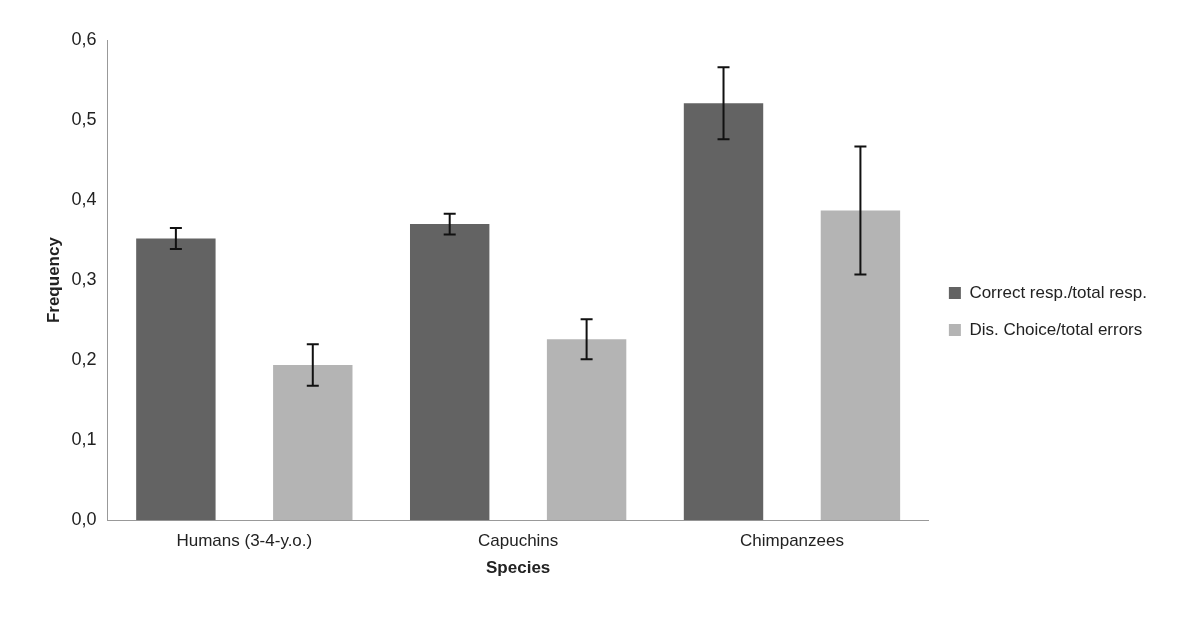  I want to click on x-axis-title: Species, so click(518, 568).